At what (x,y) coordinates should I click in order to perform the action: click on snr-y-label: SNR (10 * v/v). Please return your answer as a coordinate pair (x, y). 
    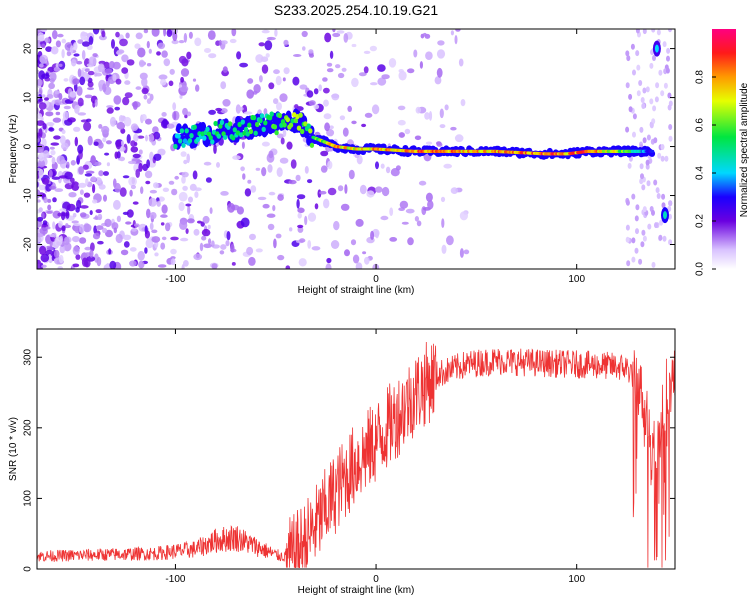
    Looking at the image, I should click on (13, 449).